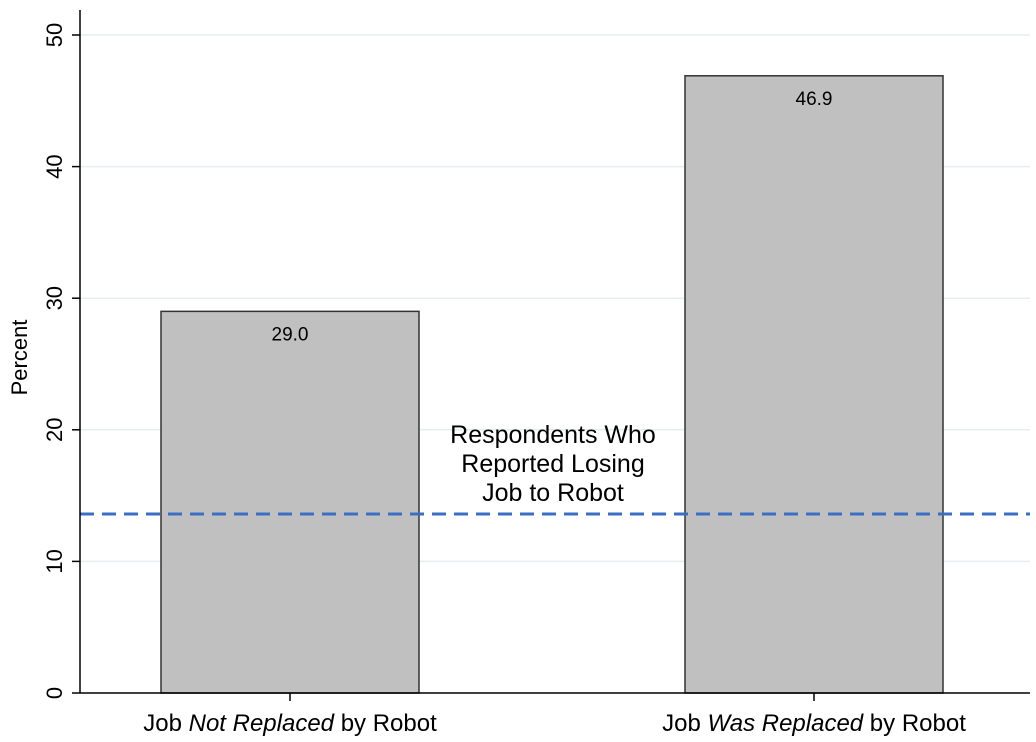  What do you see at coordinates (290, 334) in the screenshot?
I see `bar-value-label: 29.0` at bounding box center [290, 334].